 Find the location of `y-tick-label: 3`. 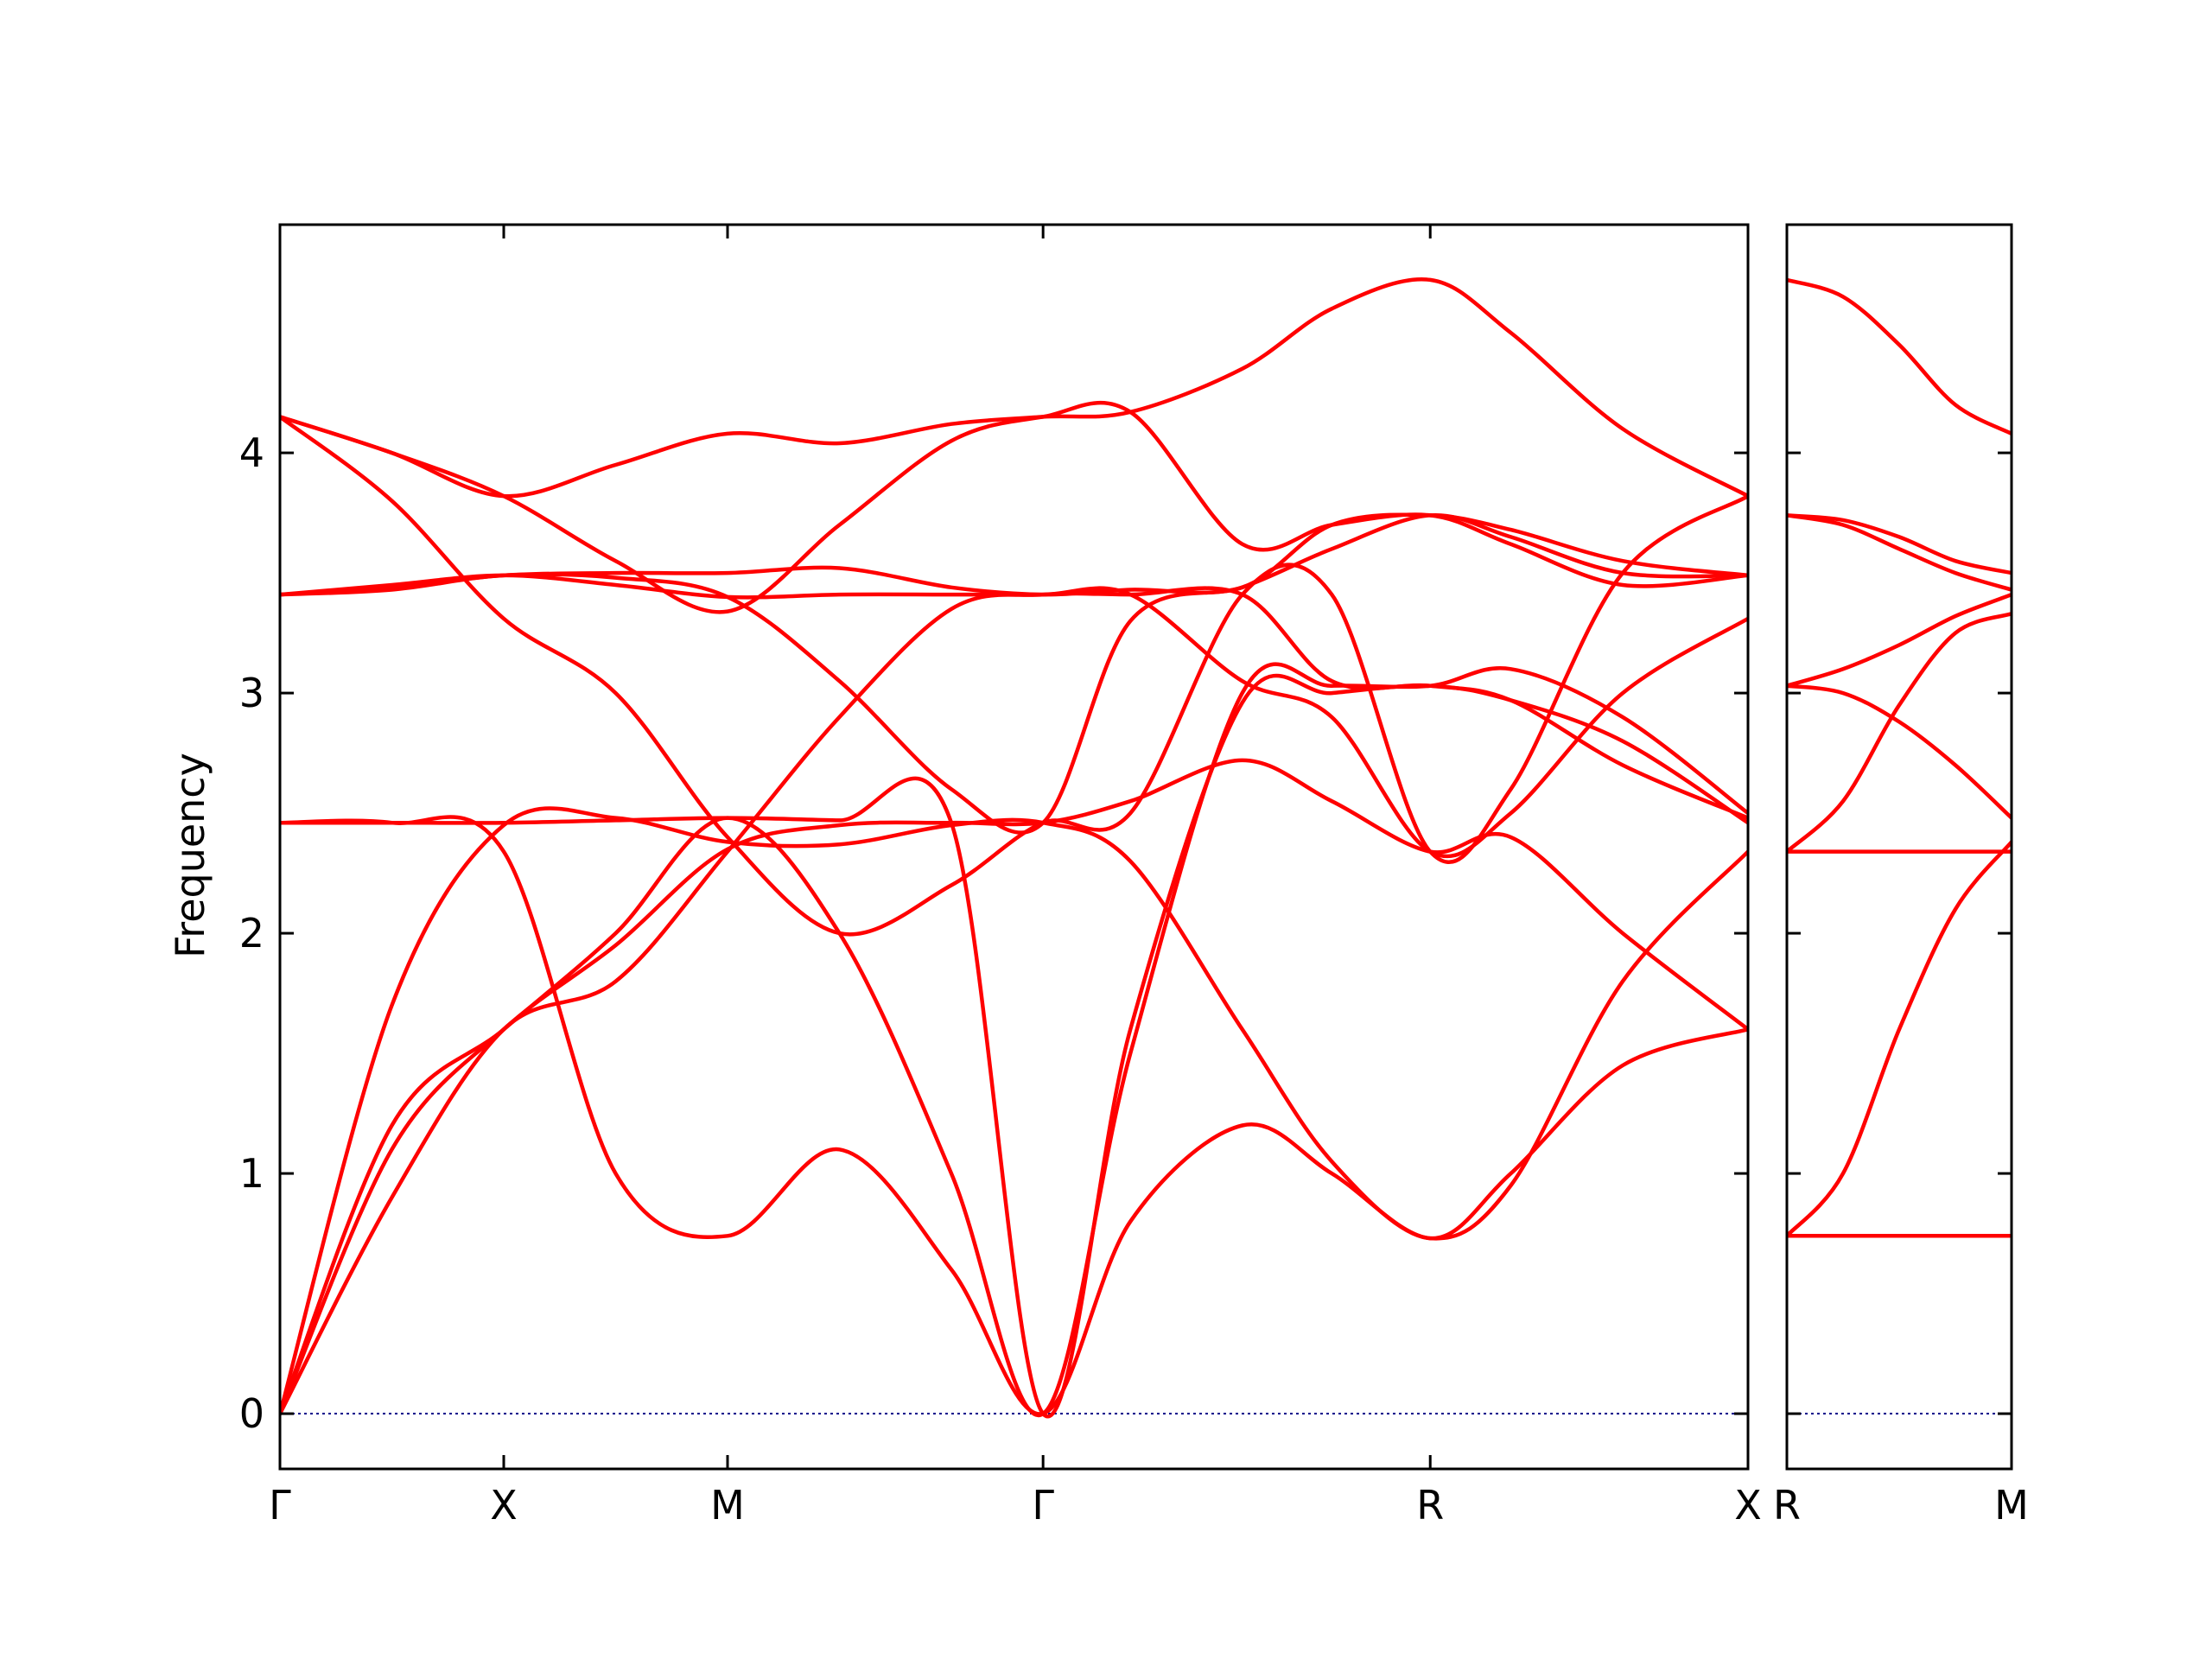

y-tick-label: 3 is located at coordinates (251, 693).